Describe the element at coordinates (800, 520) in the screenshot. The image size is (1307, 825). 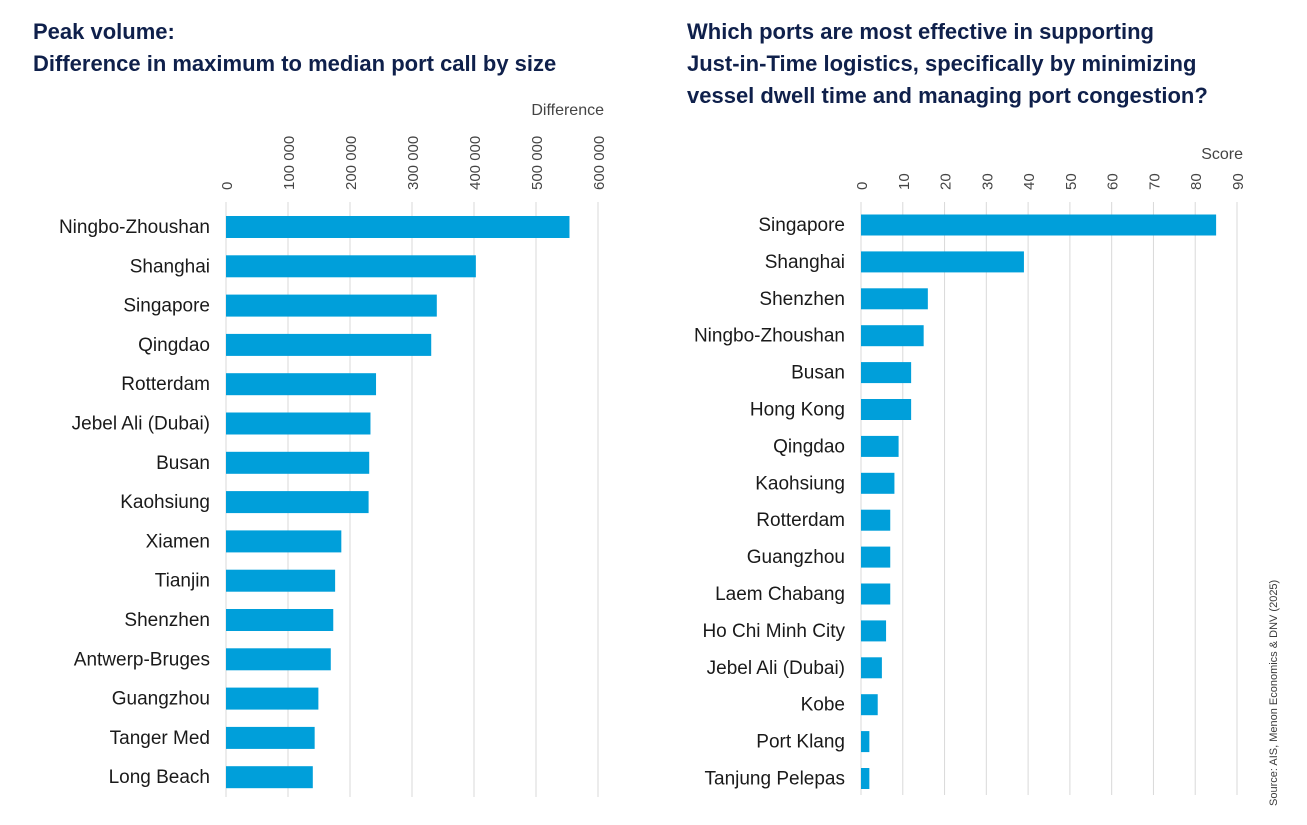
I see `right-category-label: Rotterdam` at that location.